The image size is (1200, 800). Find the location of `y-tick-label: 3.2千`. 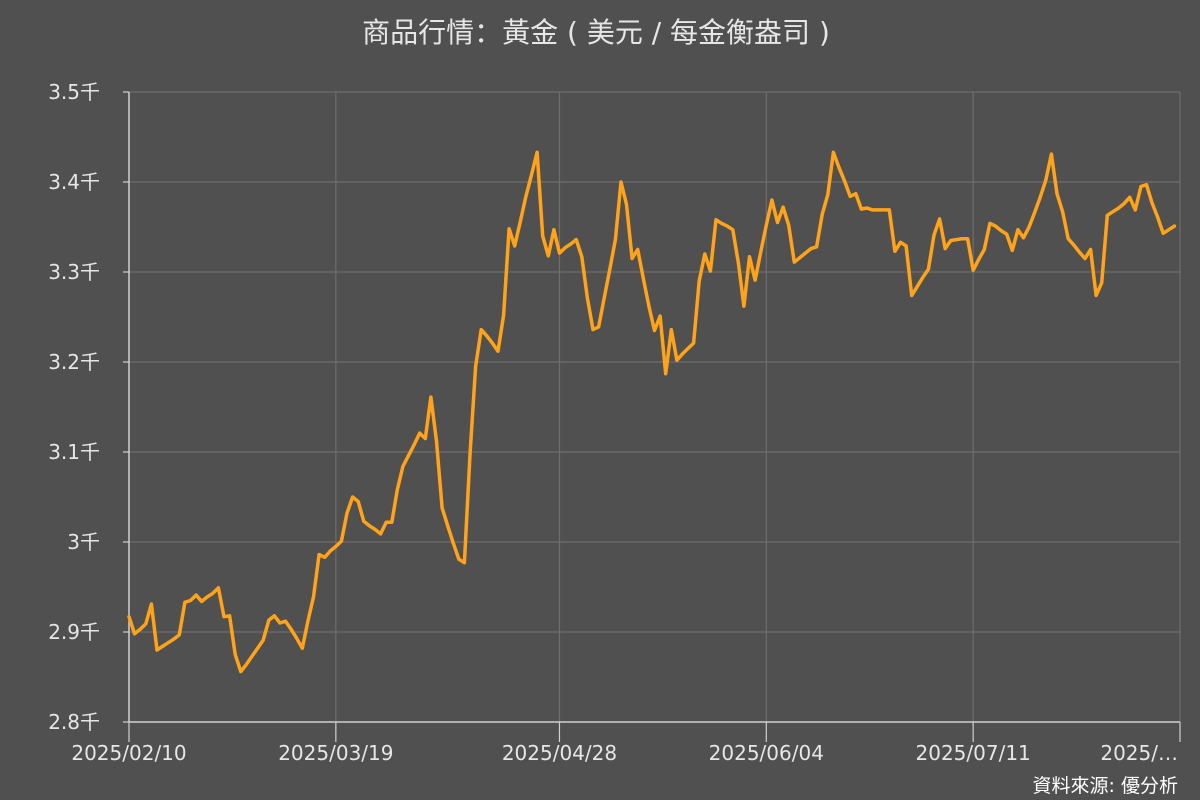

y-tick-label: 3.2千 is located at coordinates (74, 362).